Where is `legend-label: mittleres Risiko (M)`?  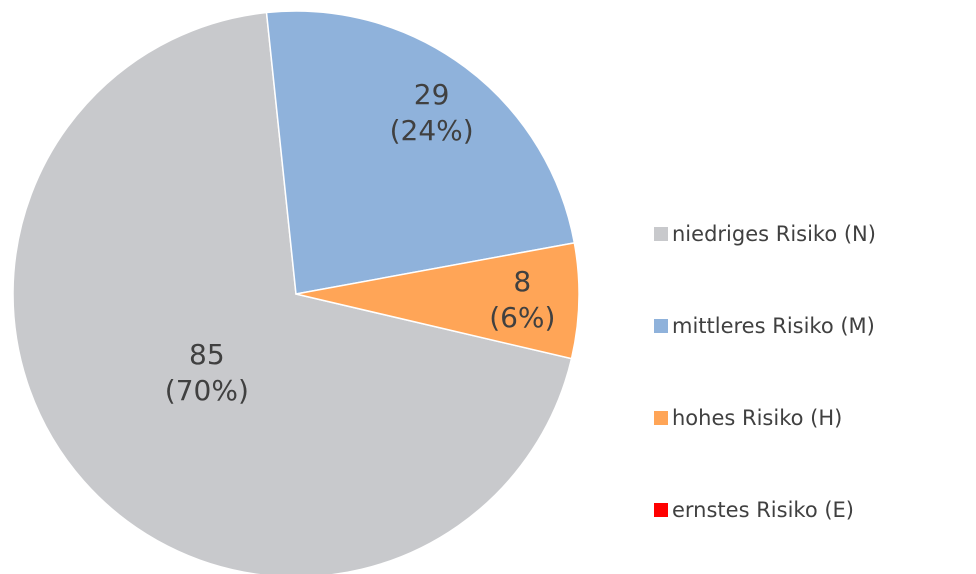
legend-label: mittleres Risiko (M) is located at coordinates (773, 326).